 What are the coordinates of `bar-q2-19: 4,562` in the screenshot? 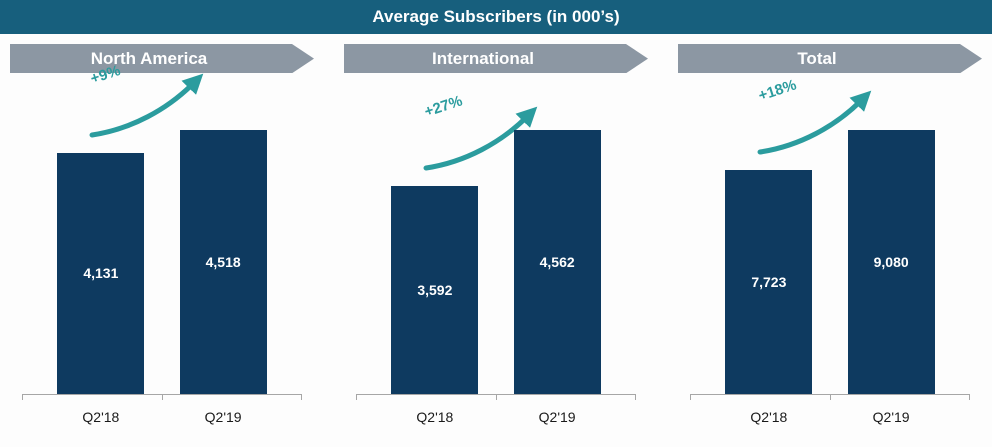 It's located at (557, 262).